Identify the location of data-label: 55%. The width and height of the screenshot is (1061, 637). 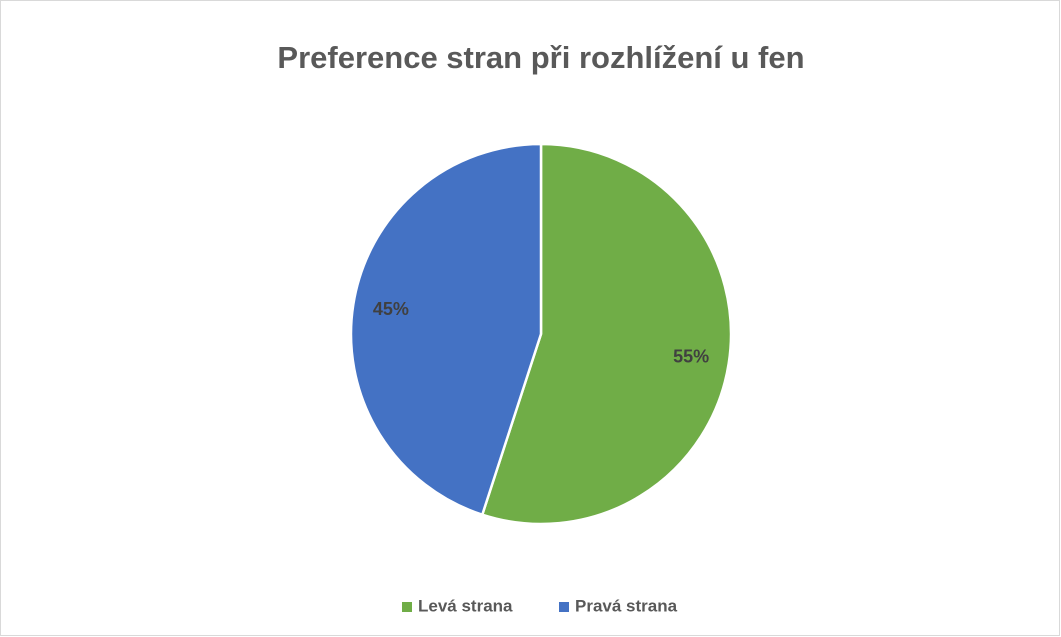
(691, 357).